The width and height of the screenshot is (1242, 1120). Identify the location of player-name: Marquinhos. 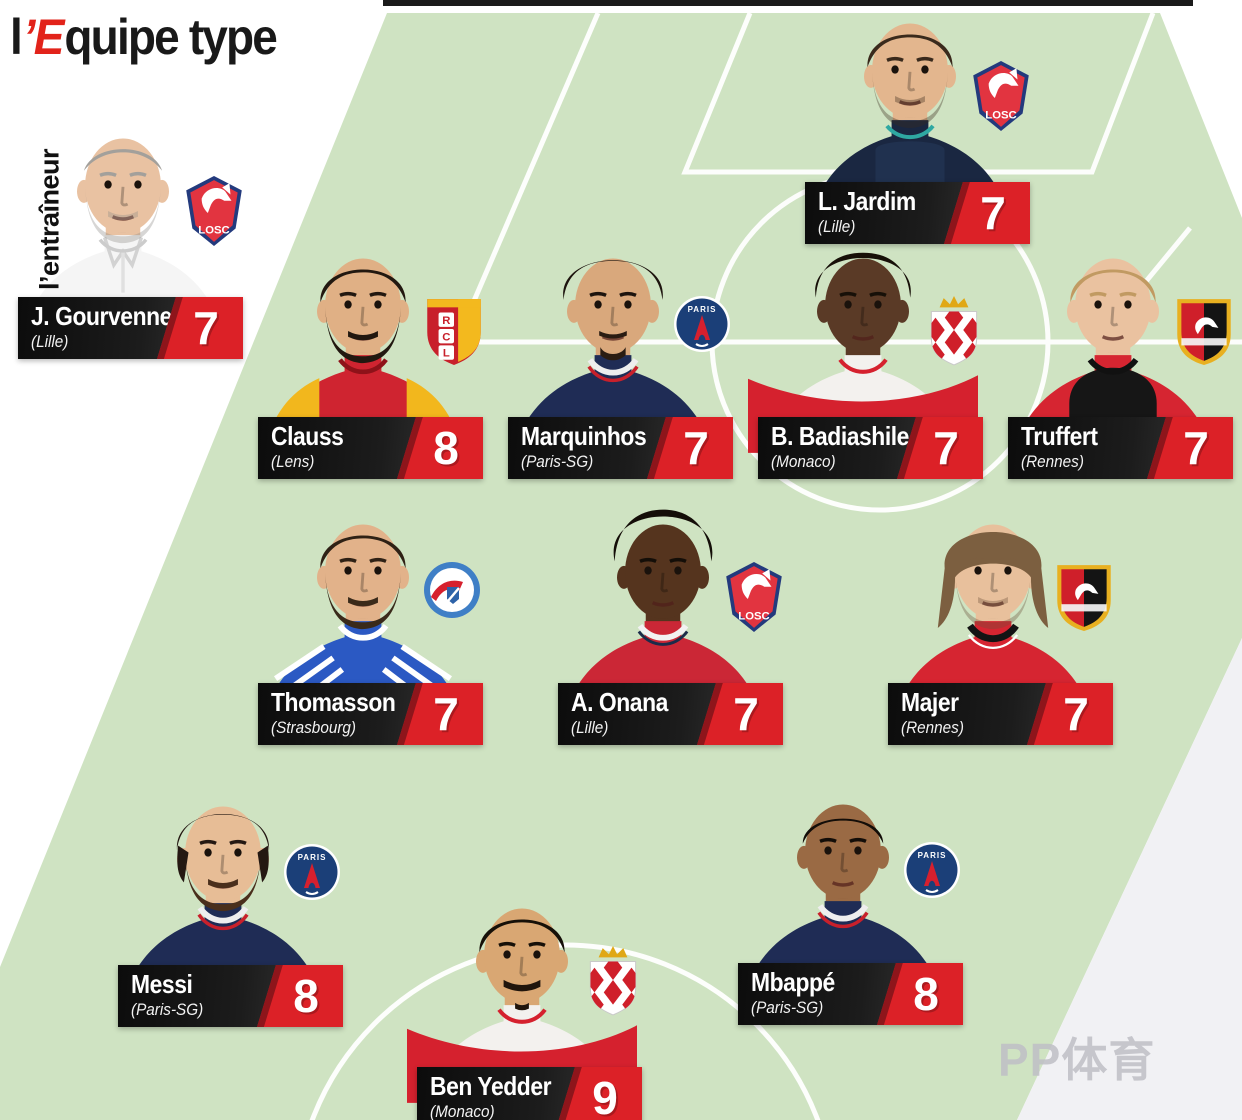
(584, 436).